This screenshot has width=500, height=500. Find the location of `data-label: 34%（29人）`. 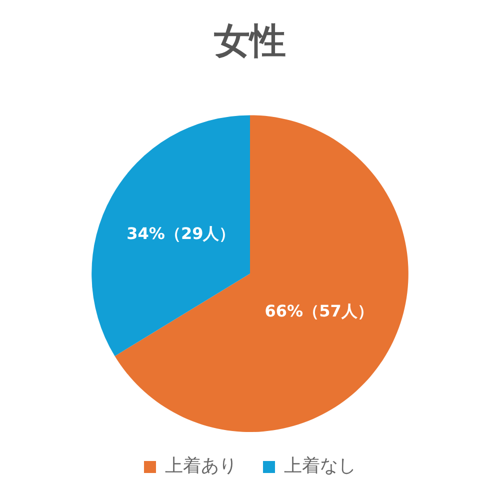

data-label: 34%（29人） is located at coordinates (181, 233).